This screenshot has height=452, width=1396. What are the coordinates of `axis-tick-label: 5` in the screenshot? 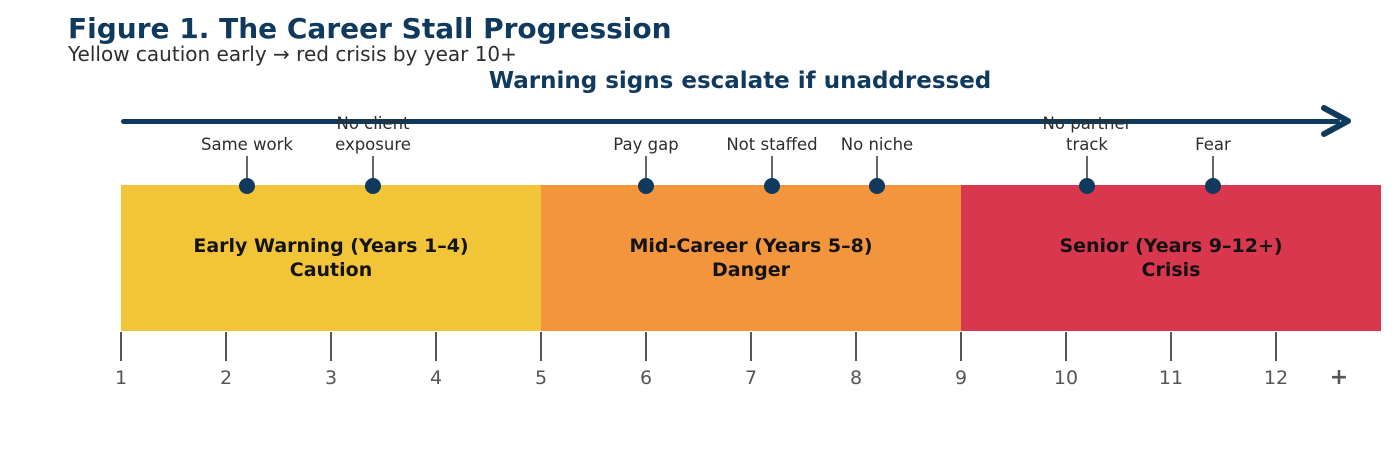 It's located at (541, 378).